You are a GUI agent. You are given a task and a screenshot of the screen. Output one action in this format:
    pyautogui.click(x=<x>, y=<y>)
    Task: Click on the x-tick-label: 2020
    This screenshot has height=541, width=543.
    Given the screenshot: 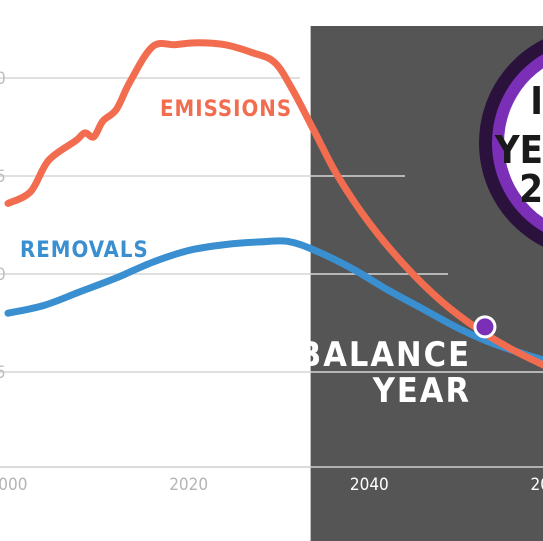 What is the action you would take?
    pyautogui.click(x=188, y=485)
    